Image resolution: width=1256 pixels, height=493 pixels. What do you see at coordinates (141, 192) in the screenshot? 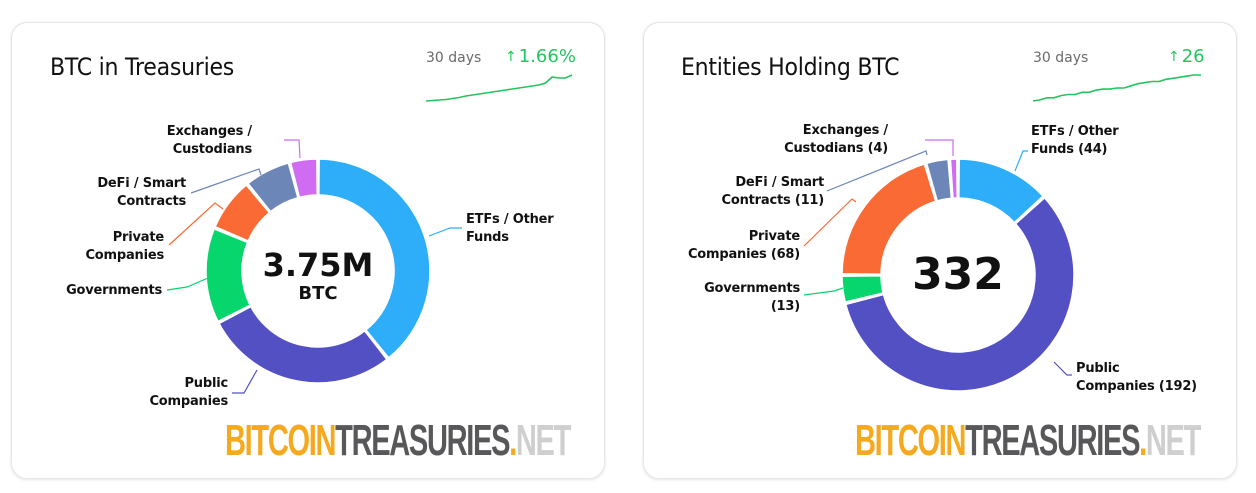
I see `label-defi: DeFi / Smart Contracts` at bounding box center [141, 192].